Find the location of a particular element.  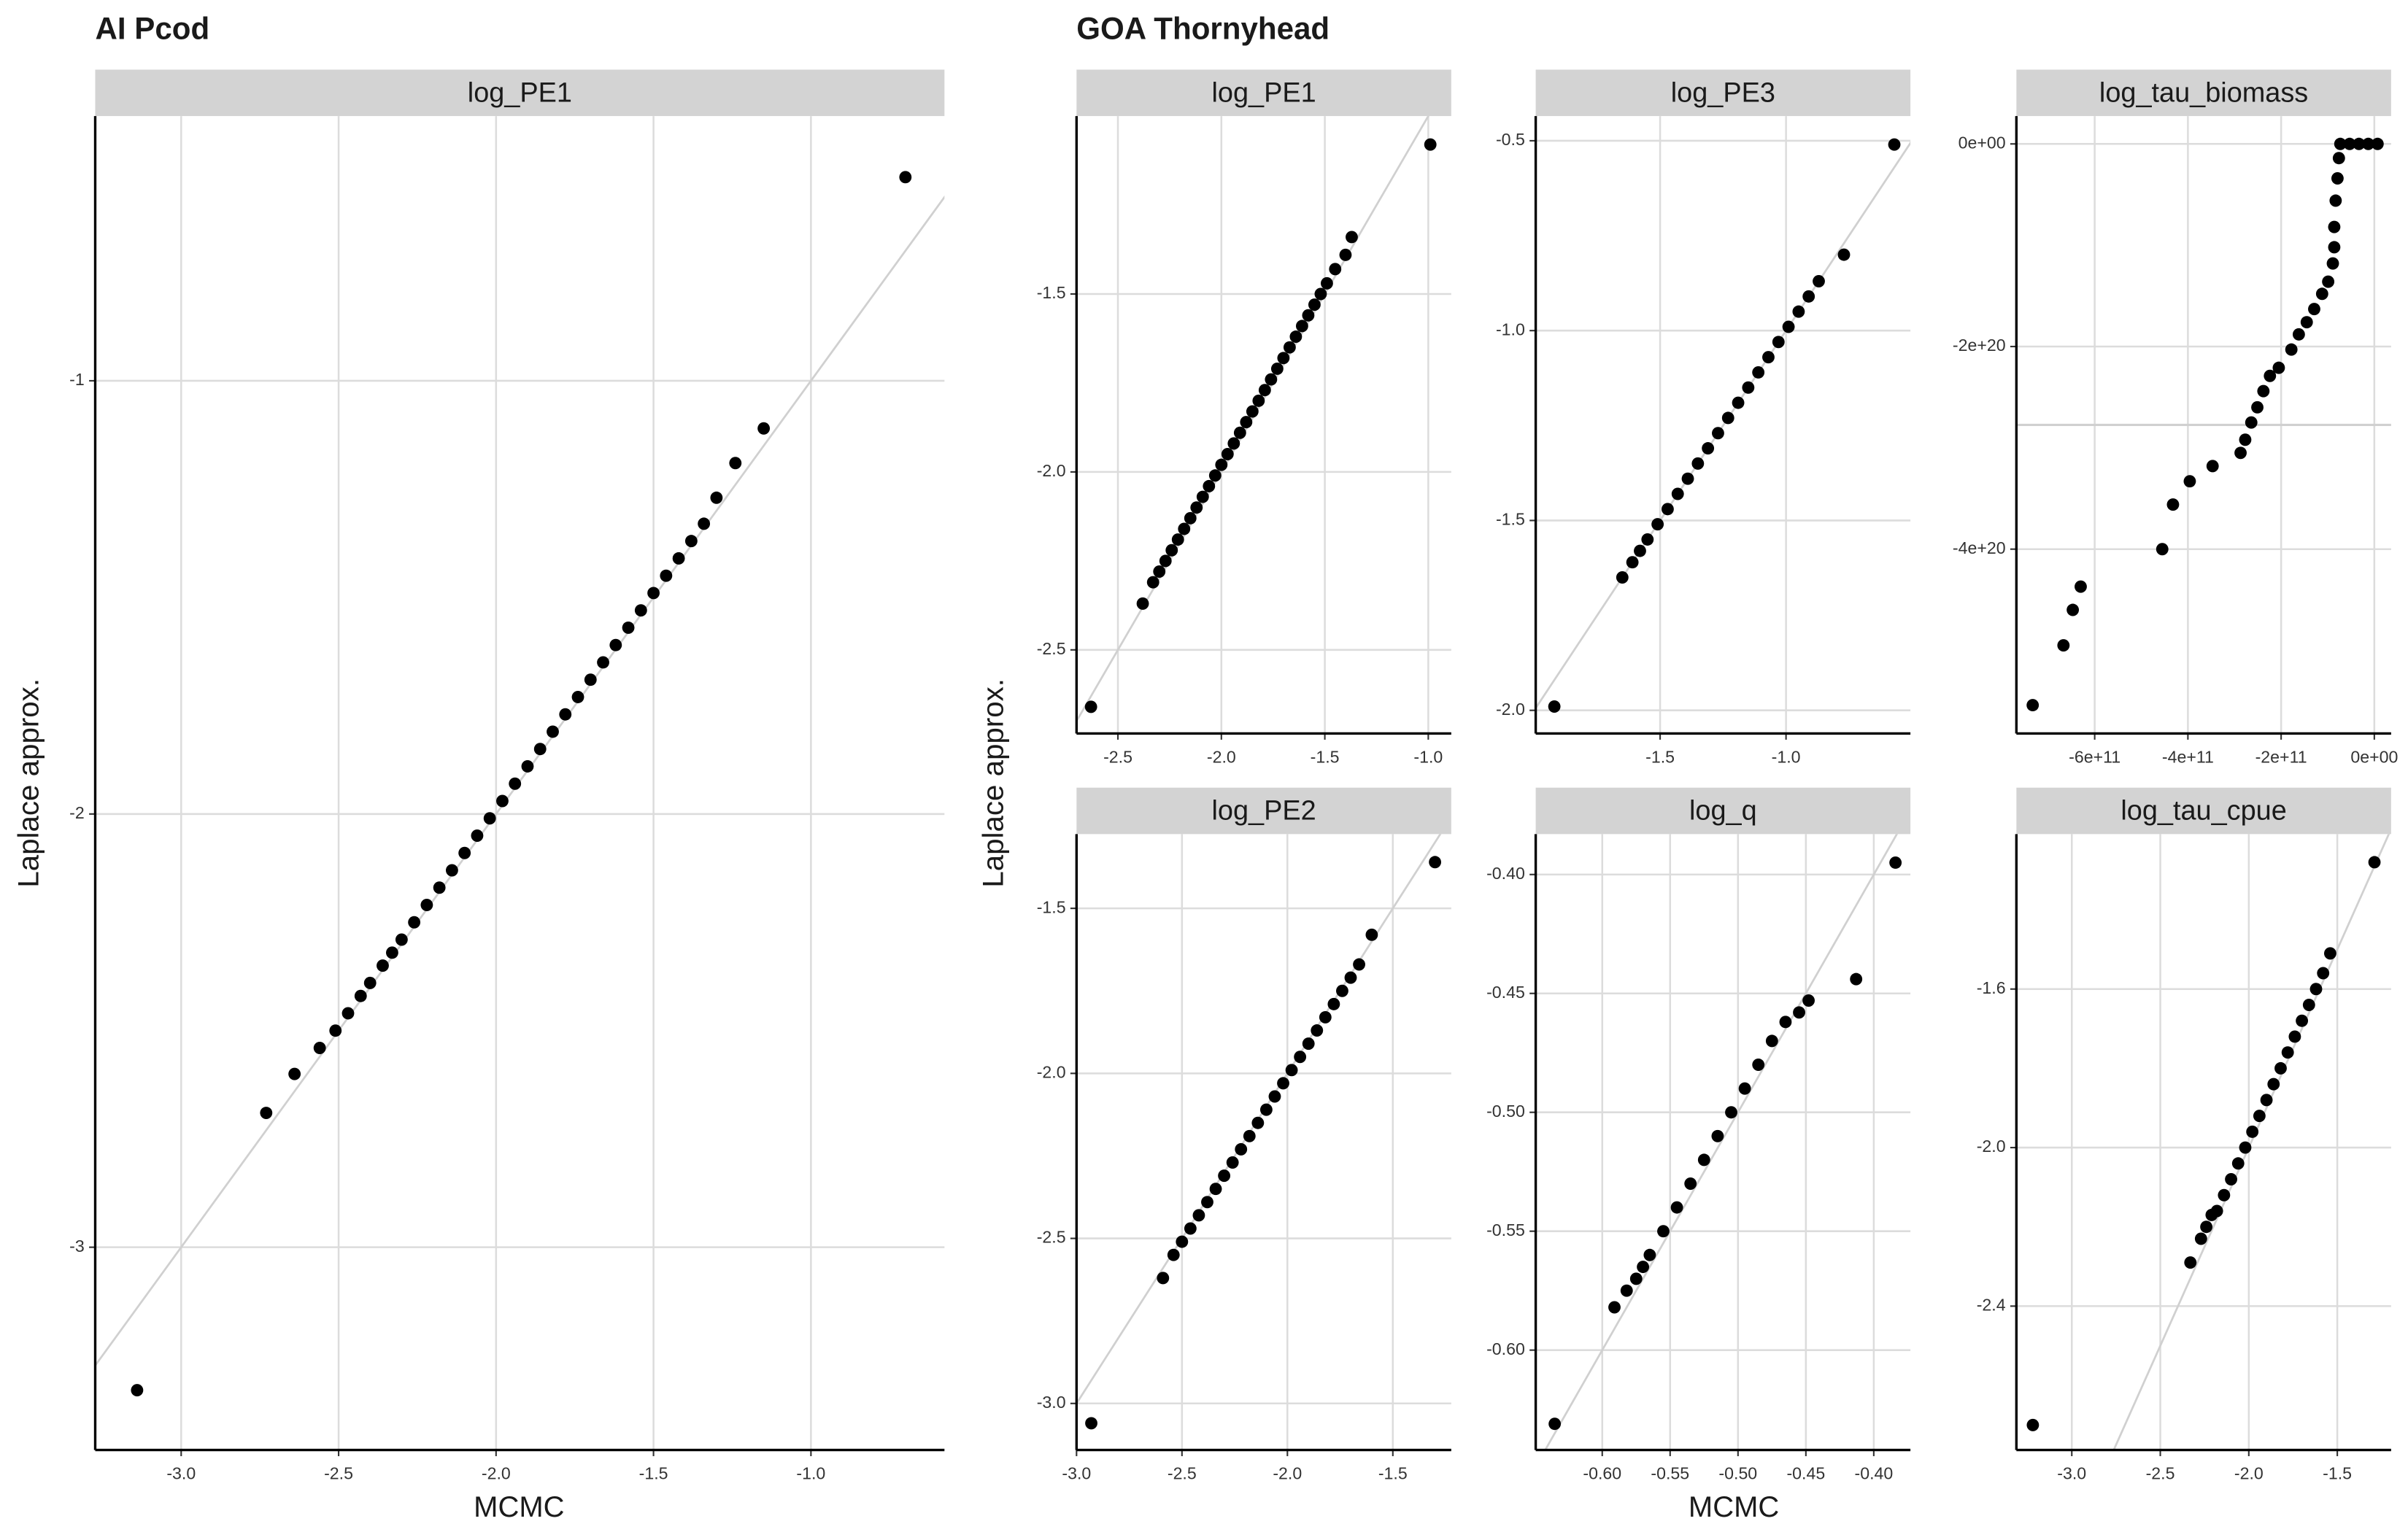

strip-label: log_tau_cpue is located at coordinates (2203, 812).